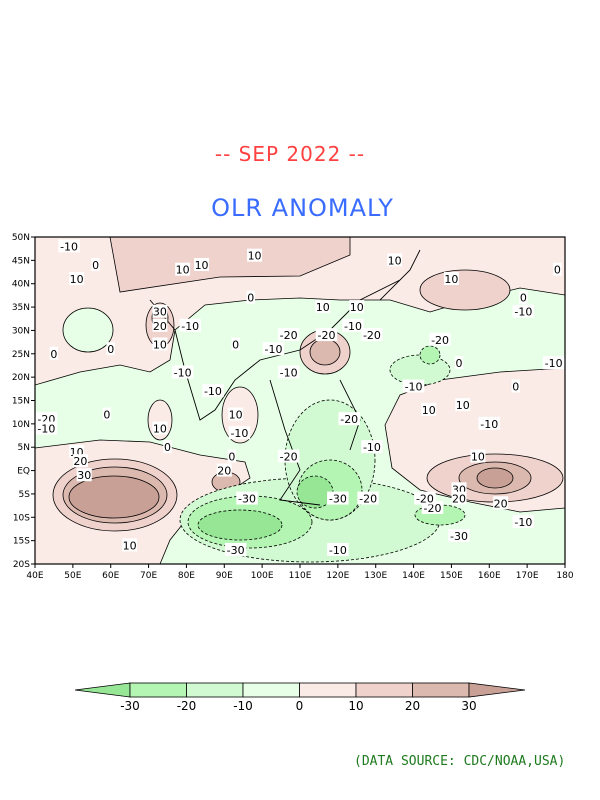 Image resolution: width=600 pixels, height=800 pixels. Describe the element at coordinates (372, 335) in the screenshot. I see `contour-label: -20` at that location.